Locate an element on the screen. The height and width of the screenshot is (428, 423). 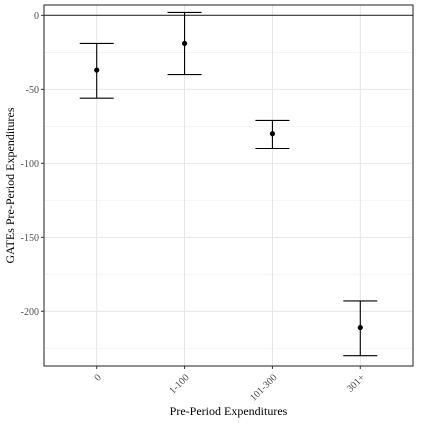
x-tick-label: 301+ is located at coordinates (356, 383).